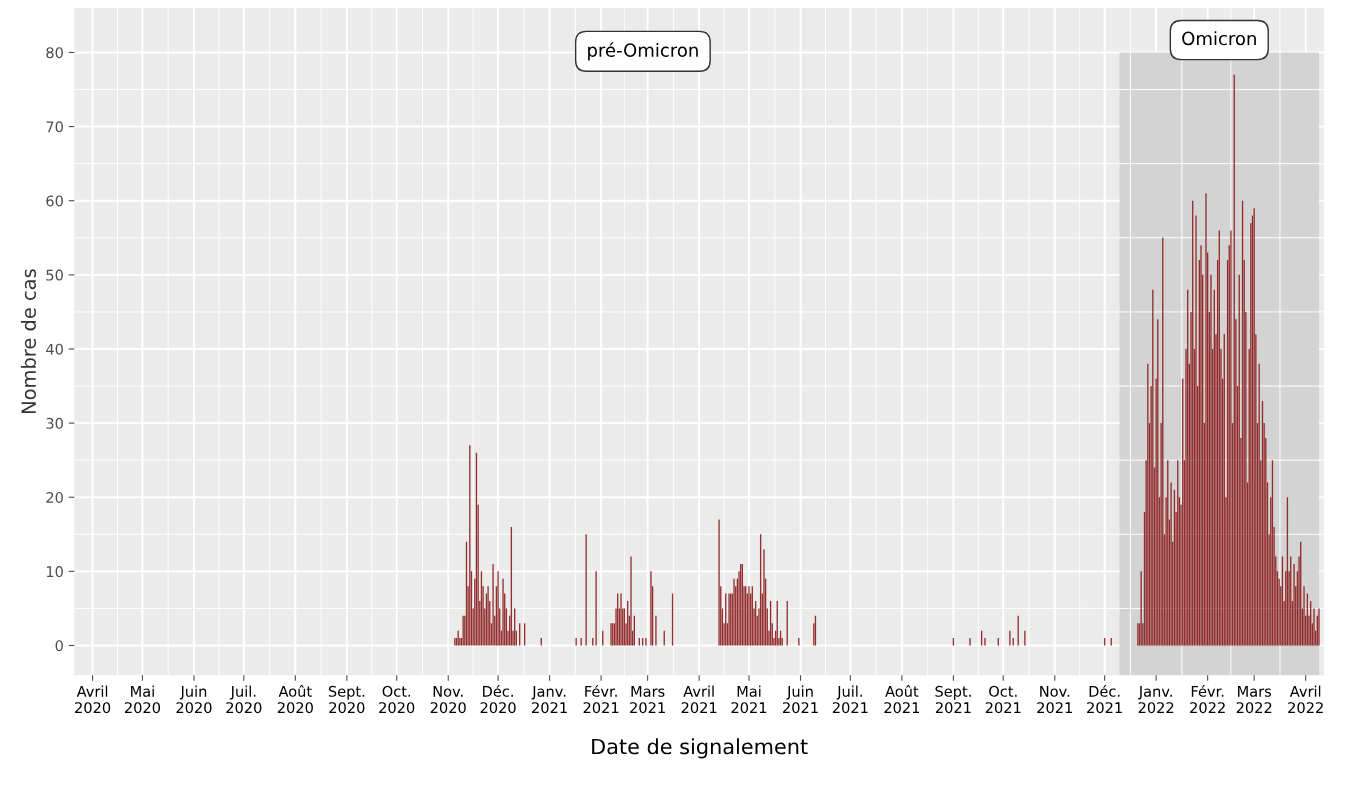 Image resolution: width=1351 pixels, height=799 pixels. I want to click on x-tick-label: Août 2021, so click(902, 699).